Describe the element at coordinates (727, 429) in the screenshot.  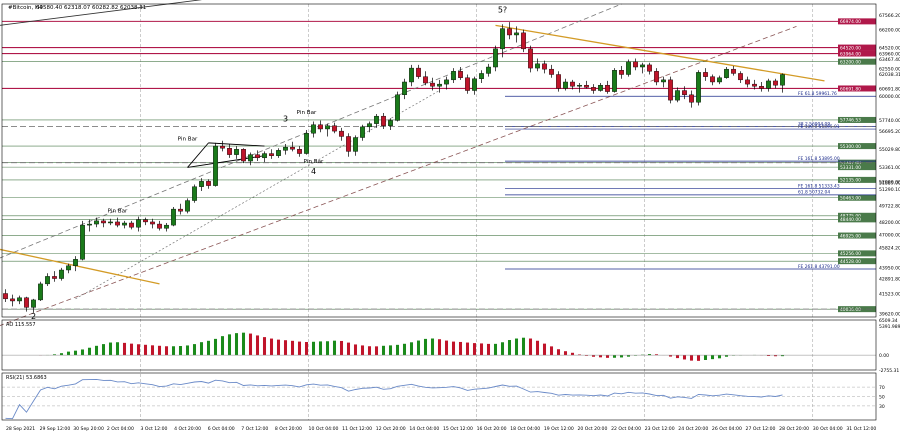
I see `time-tick-label: 26 Oct 04:00` at that location.